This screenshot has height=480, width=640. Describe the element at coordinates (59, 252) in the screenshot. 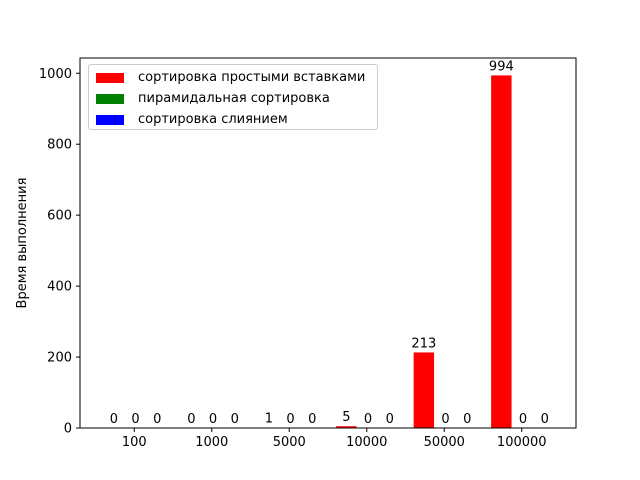

I see `y-axis: 0 200 400 600 800 1000` at that location.